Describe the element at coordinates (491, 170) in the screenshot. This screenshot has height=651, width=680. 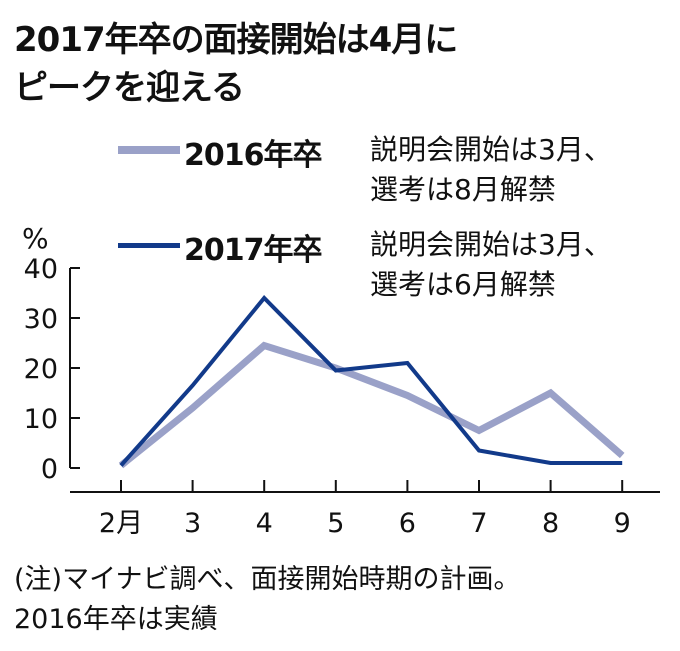
I see `legend-desc-2016: 説明会開始は3月、 選考は8月解禁` at that location.